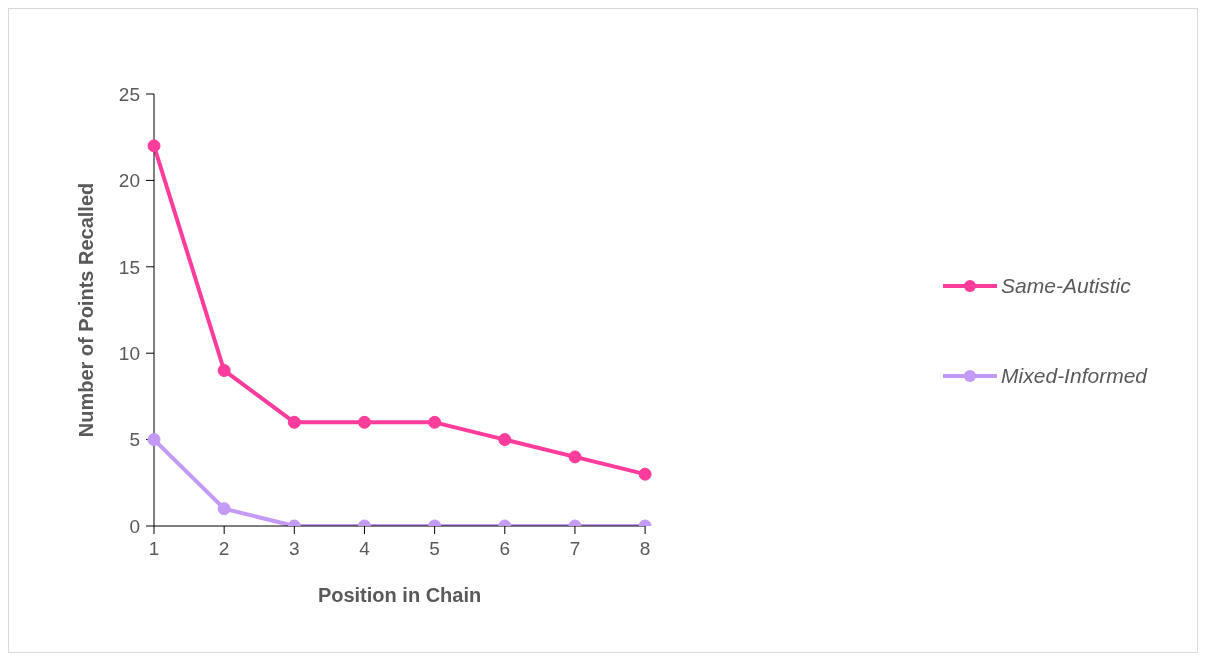  Describe the element at coordinates (224, 549) in the screenshot. I see `x-tick-label: 2` at that location.